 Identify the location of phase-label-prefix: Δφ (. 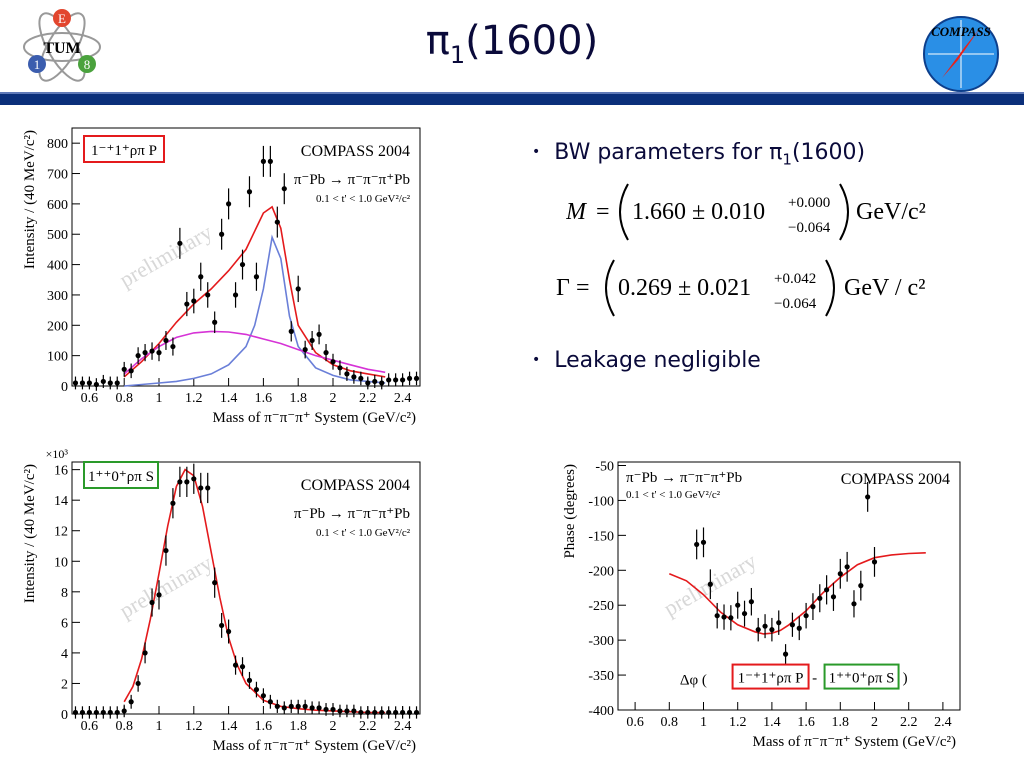
(693, 681).